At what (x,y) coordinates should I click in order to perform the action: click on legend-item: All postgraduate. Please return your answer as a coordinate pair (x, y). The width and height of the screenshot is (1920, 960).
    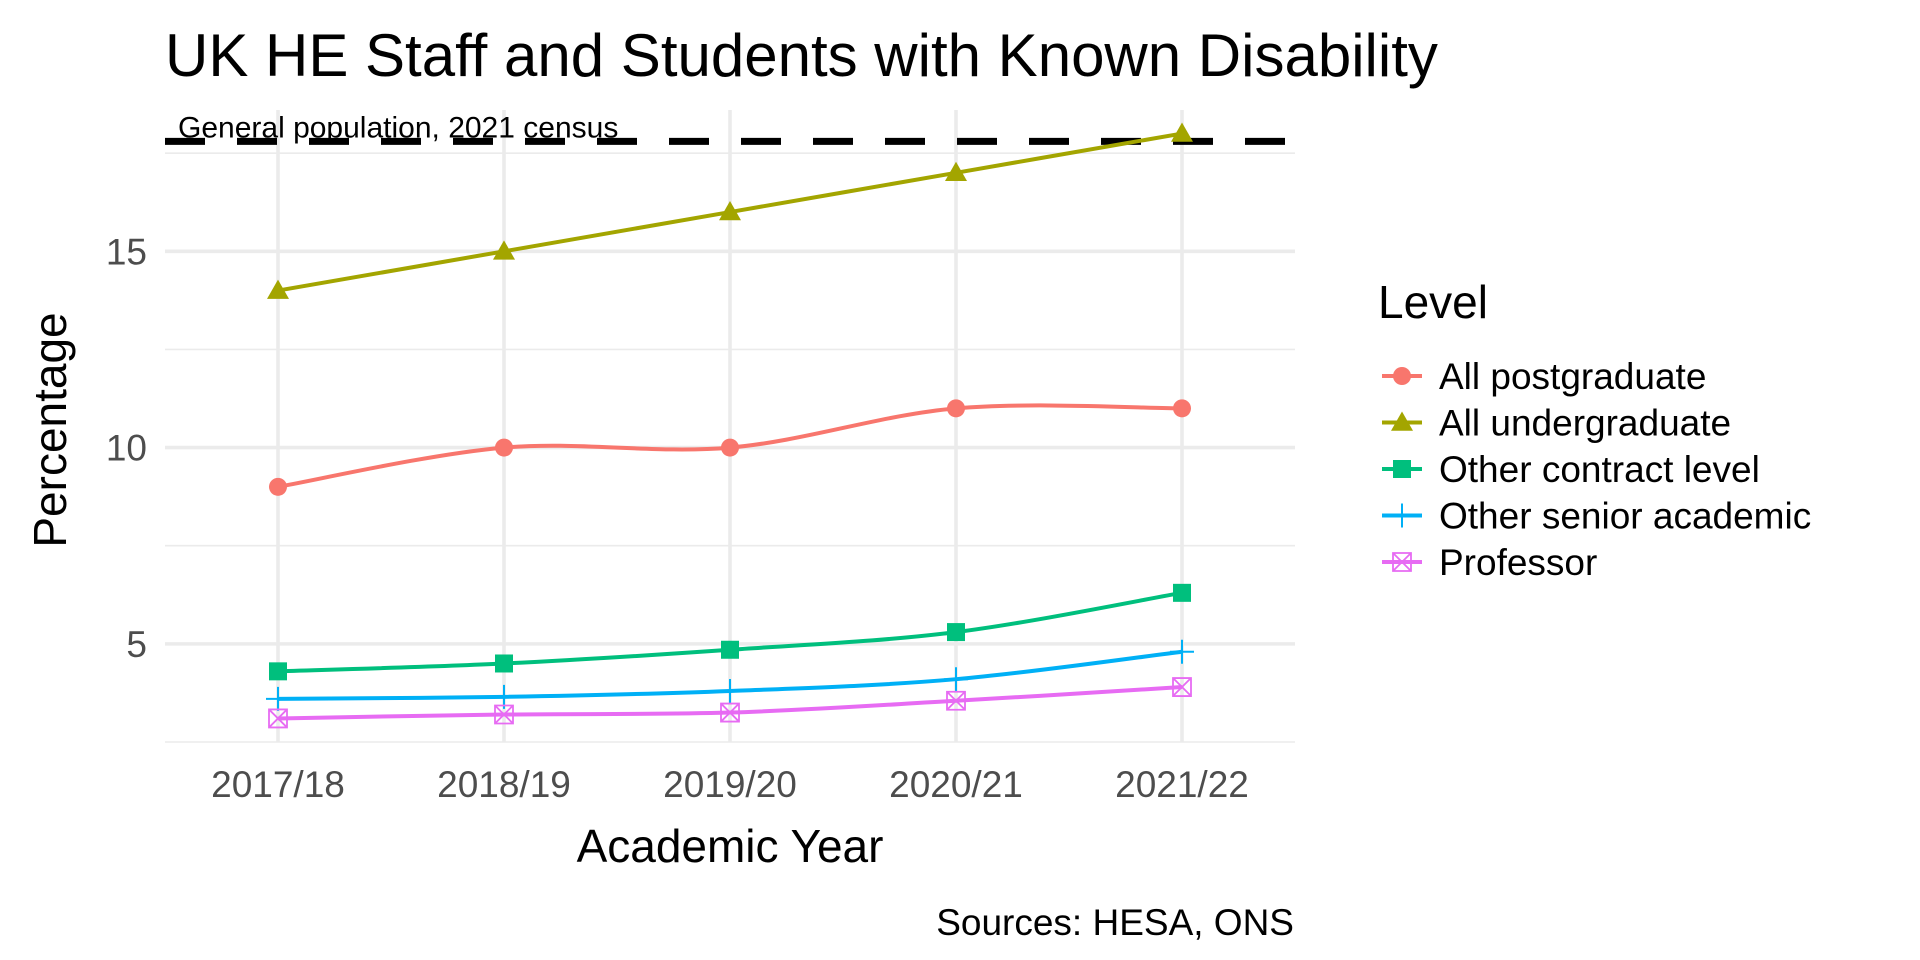
    Looking at the image, I should click on (1544, 376).